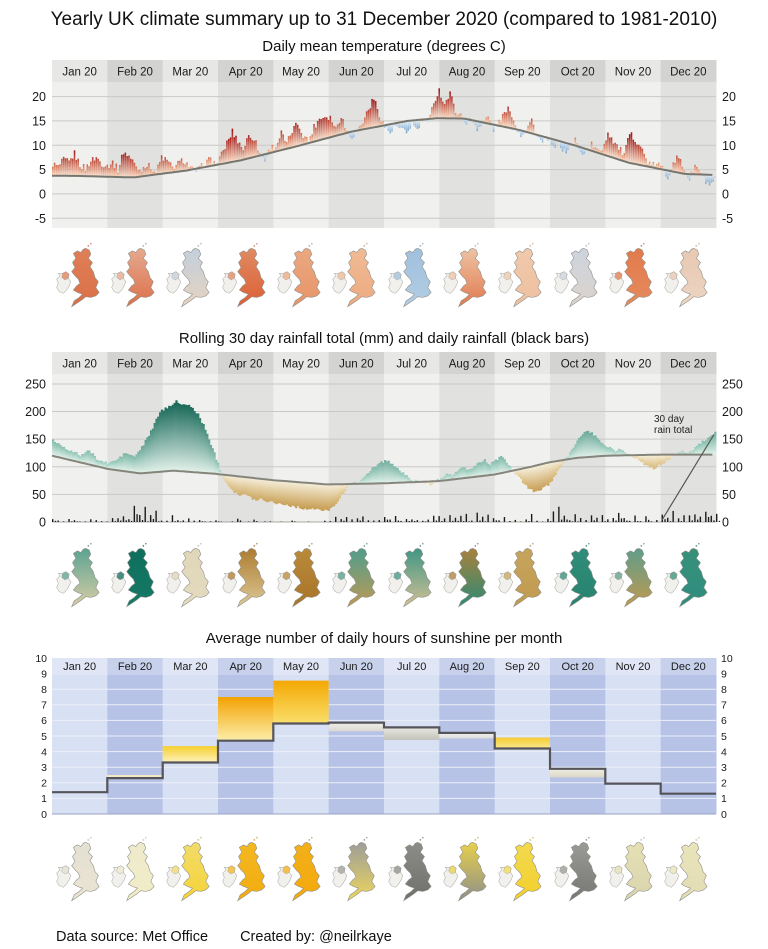  What do you see at coordinates (40, 219) in the screenshot?
I see `svg-text: -5` at bounding box center [40, 219].